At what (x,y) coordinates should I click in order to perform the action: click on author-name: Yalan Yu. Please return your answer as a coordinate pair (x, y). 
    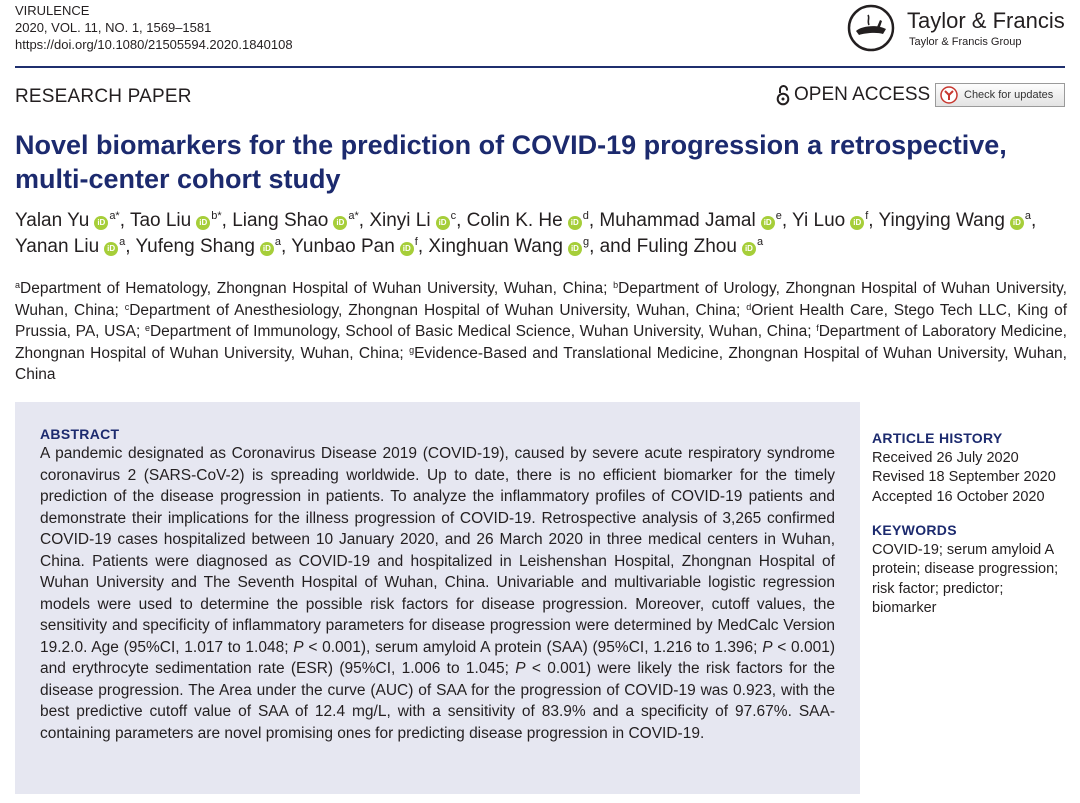
    Looking at the image, I should click on (52, 220).